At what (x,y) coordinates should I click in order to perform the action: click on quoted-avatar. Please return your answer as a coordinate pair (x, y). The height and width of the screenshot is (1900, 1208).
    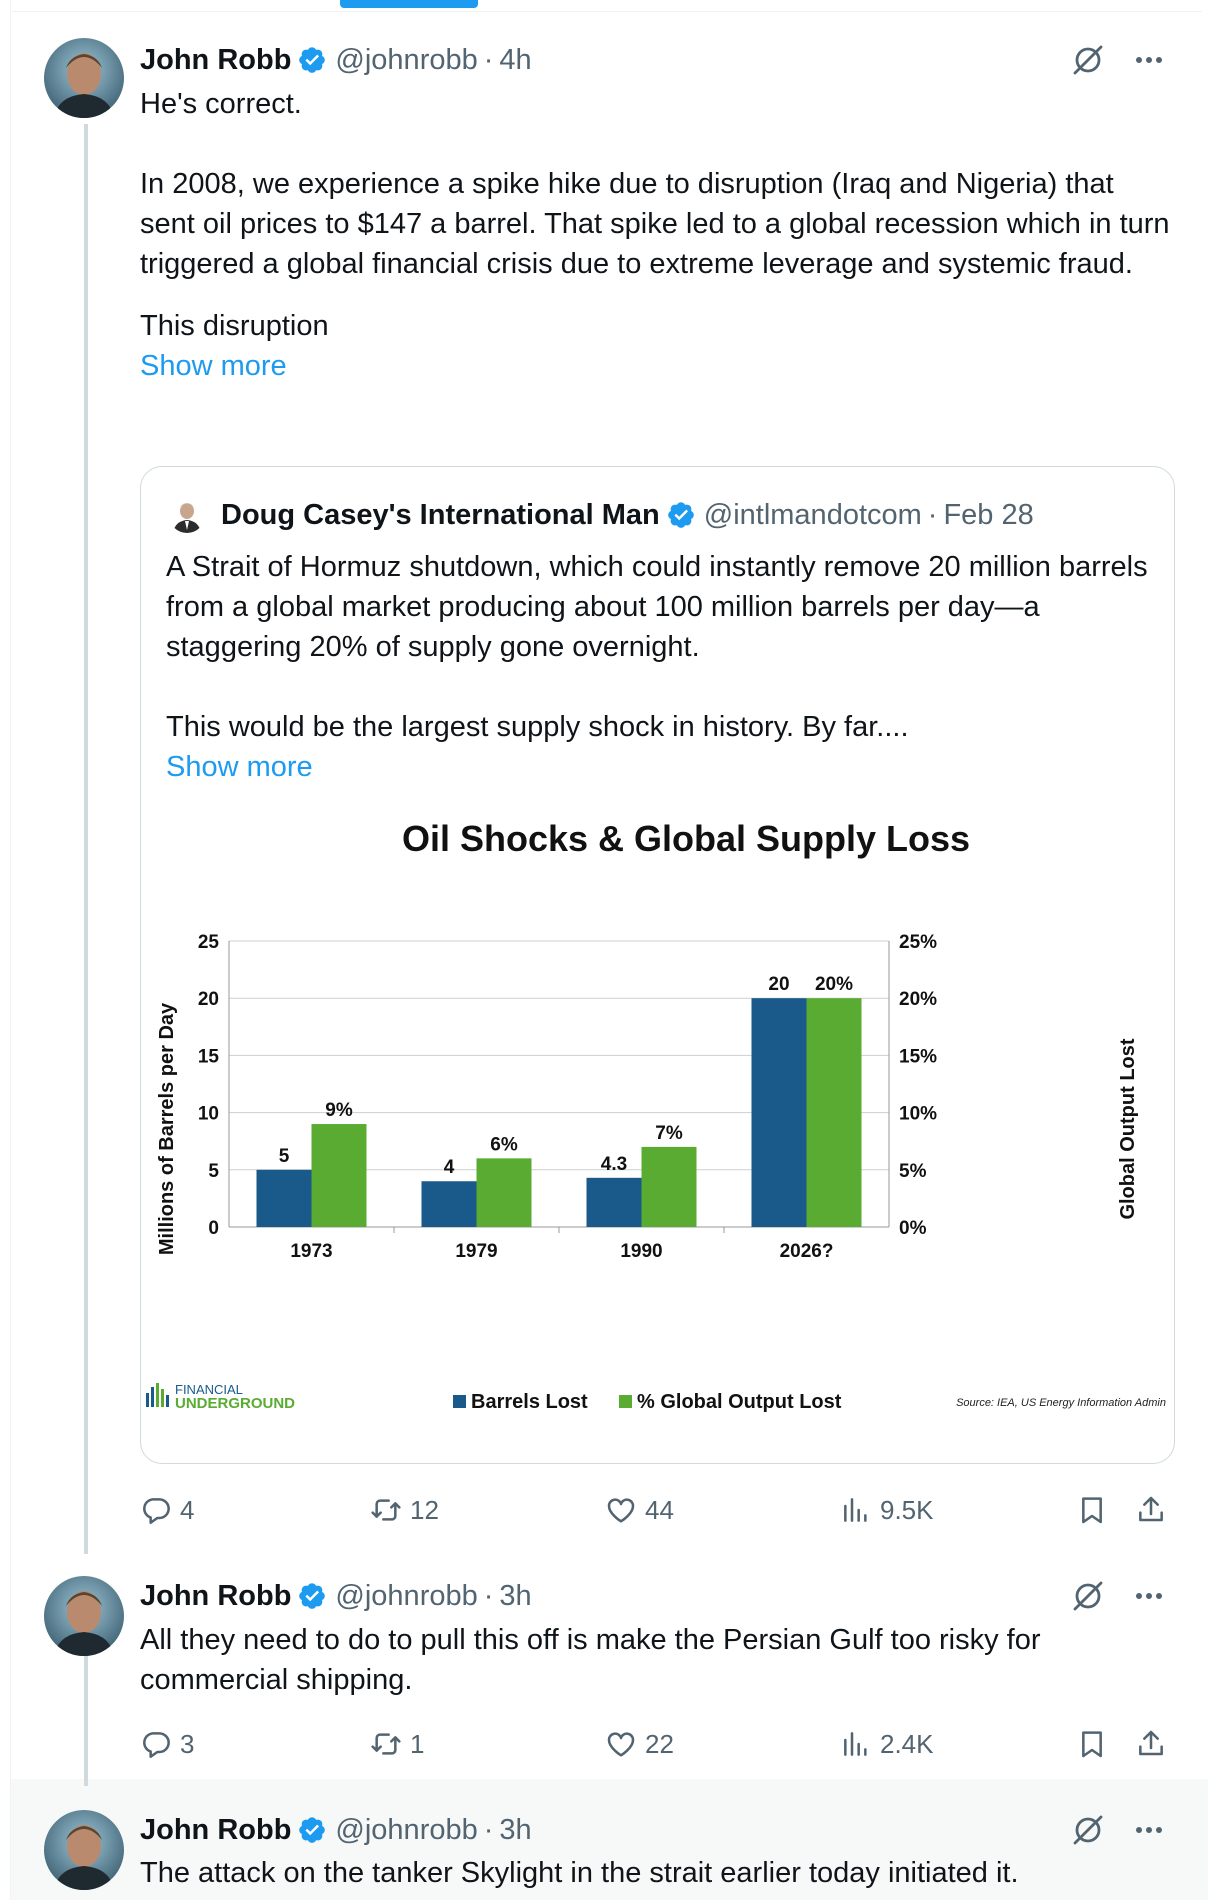
    Looking at the image, I should click on (187, 515).